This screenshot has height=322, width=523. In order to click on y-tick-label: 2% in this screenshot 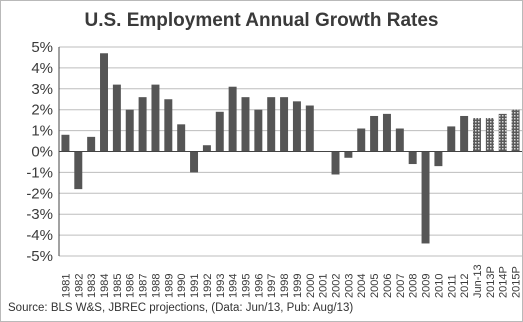, I will do `click(42, 110)`.